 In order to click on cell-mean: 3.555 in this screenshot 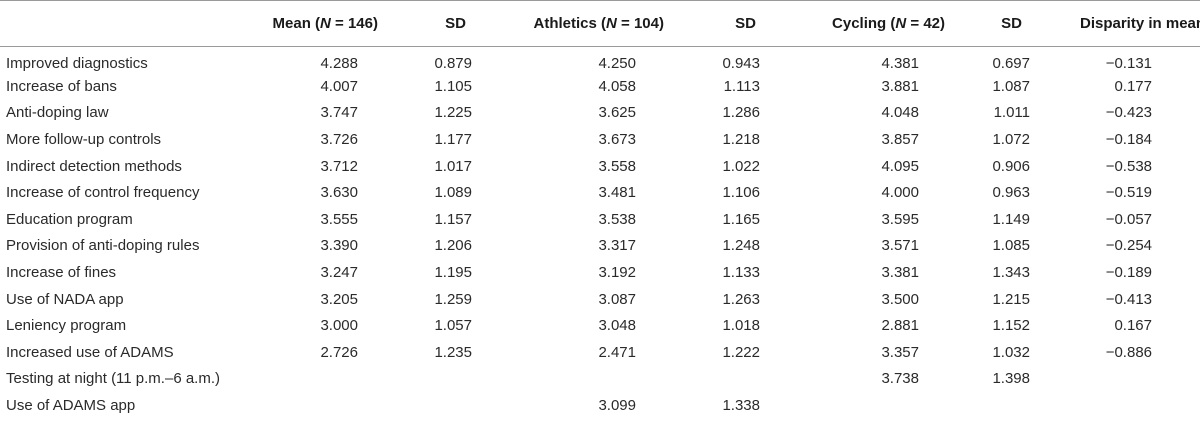, I will do `click(339, 219)`.